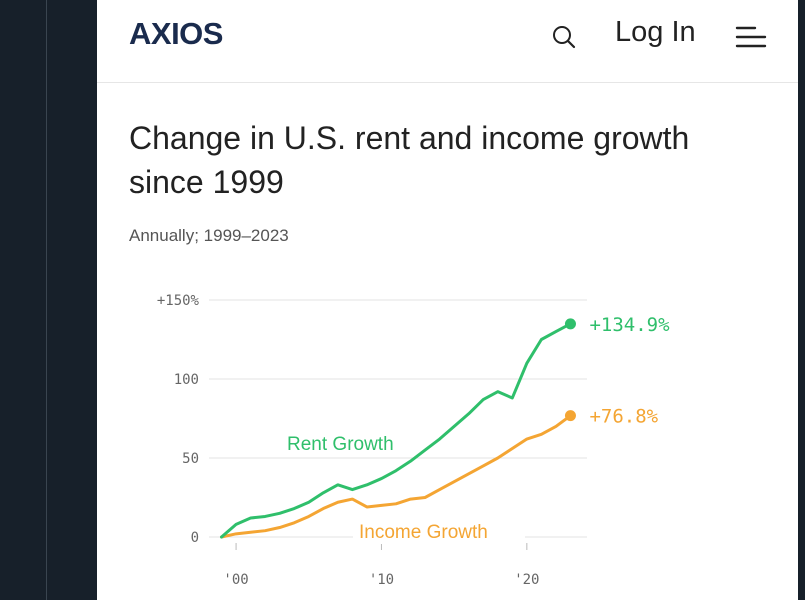 This screenshot has width=805, height=600. What do you see at coordinates (396, 476) in the screenshot?
I see `income-growth-line` at bounding box center [396, 476].